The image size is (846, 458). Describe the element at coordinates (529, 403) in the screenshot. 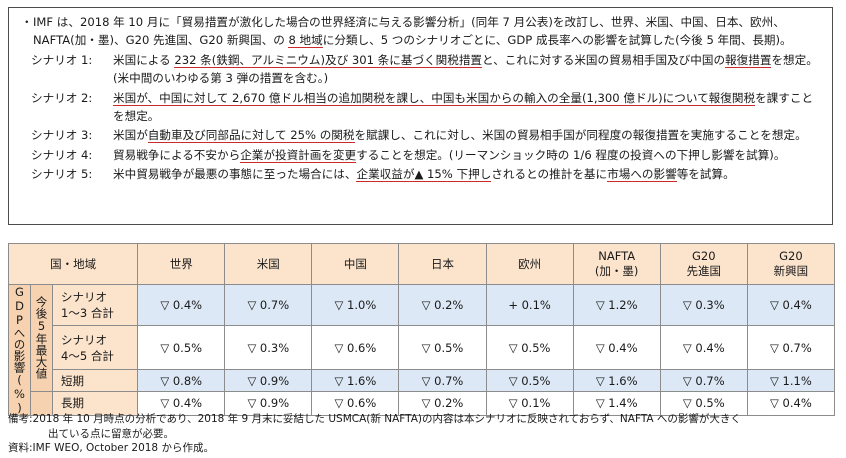

I see `value-cell: ▽ 0.1%` at that location.